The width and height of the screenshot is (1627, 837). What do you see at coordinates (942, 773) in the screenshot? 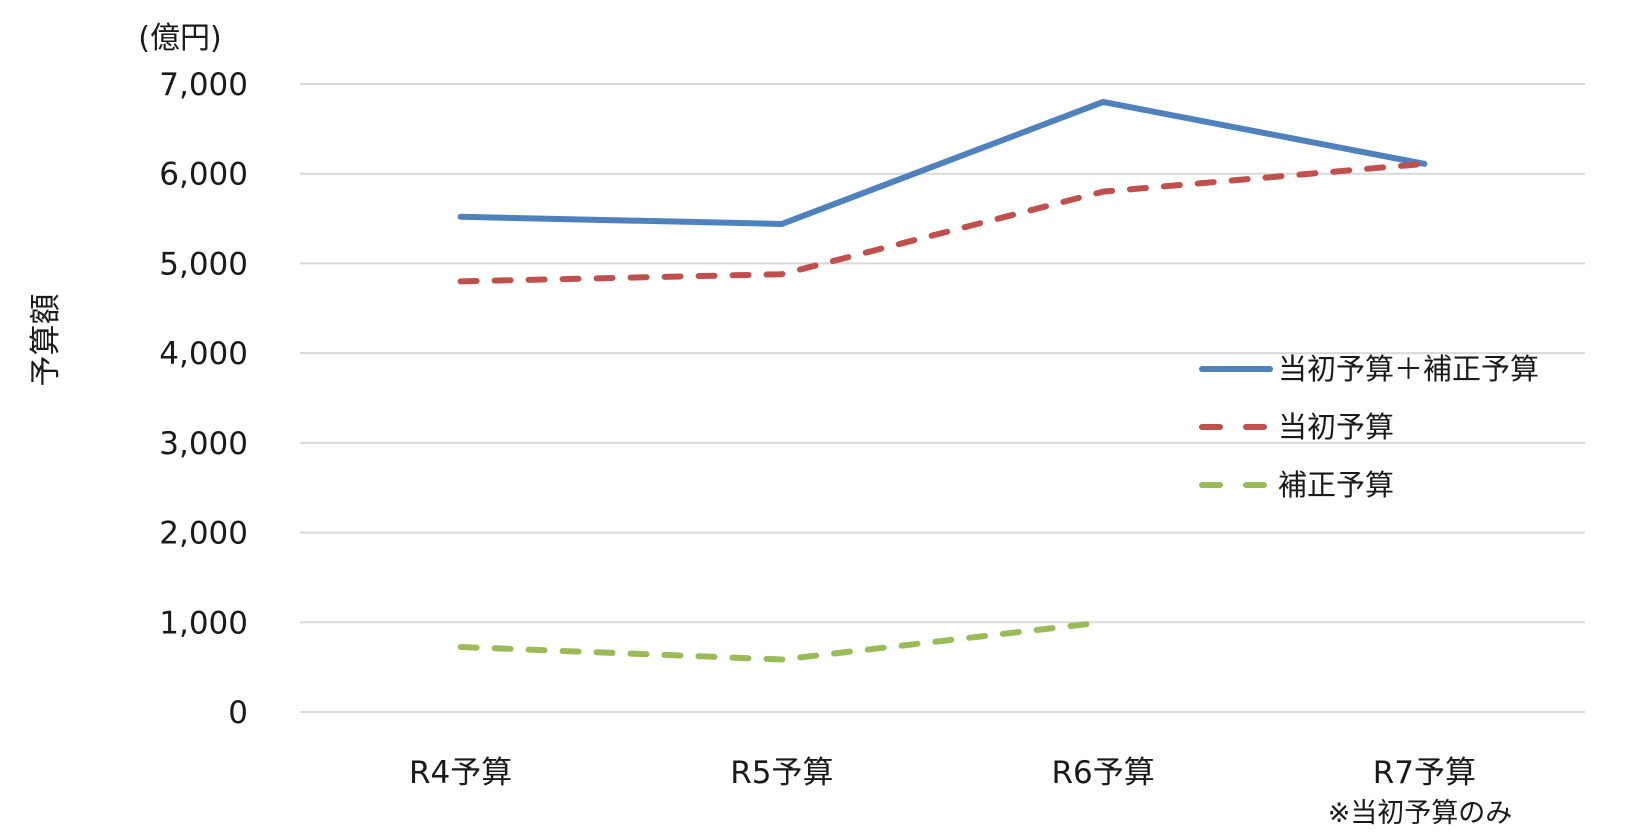
I see `x-axis-ticks: R4予算 R5予算 R6予算 R7予算` at bounding box center [942, 773].